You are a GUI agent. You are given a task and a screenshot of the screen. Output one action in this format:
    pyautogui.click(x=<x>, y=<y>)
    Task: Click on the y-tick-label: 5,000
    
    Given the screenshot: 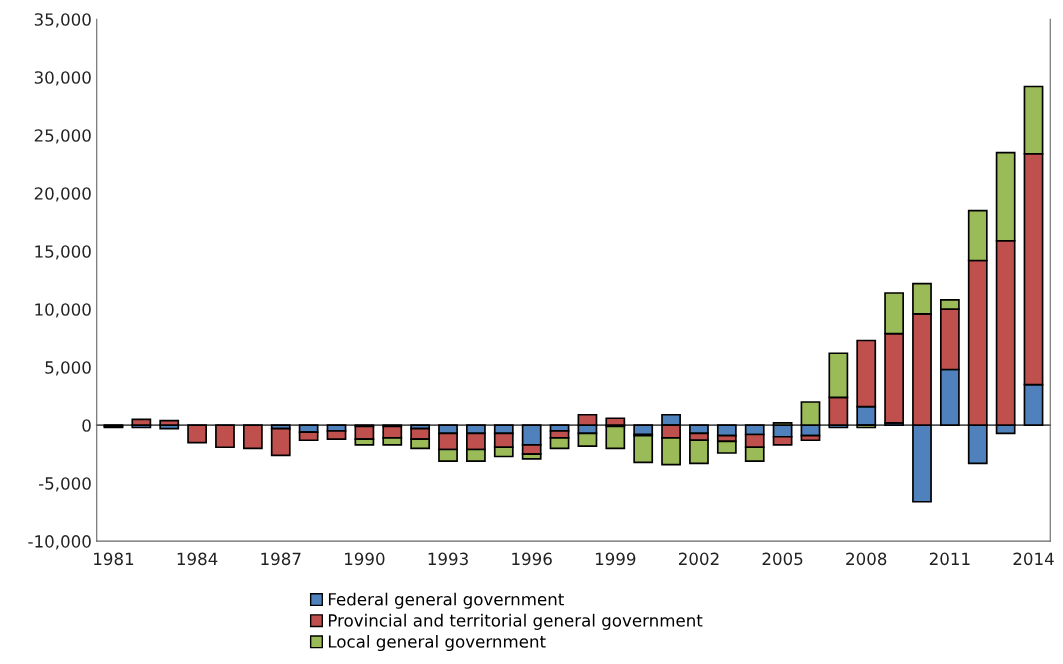 What is the action you would take?
    pyautogui.click(x=68, y=368)
    